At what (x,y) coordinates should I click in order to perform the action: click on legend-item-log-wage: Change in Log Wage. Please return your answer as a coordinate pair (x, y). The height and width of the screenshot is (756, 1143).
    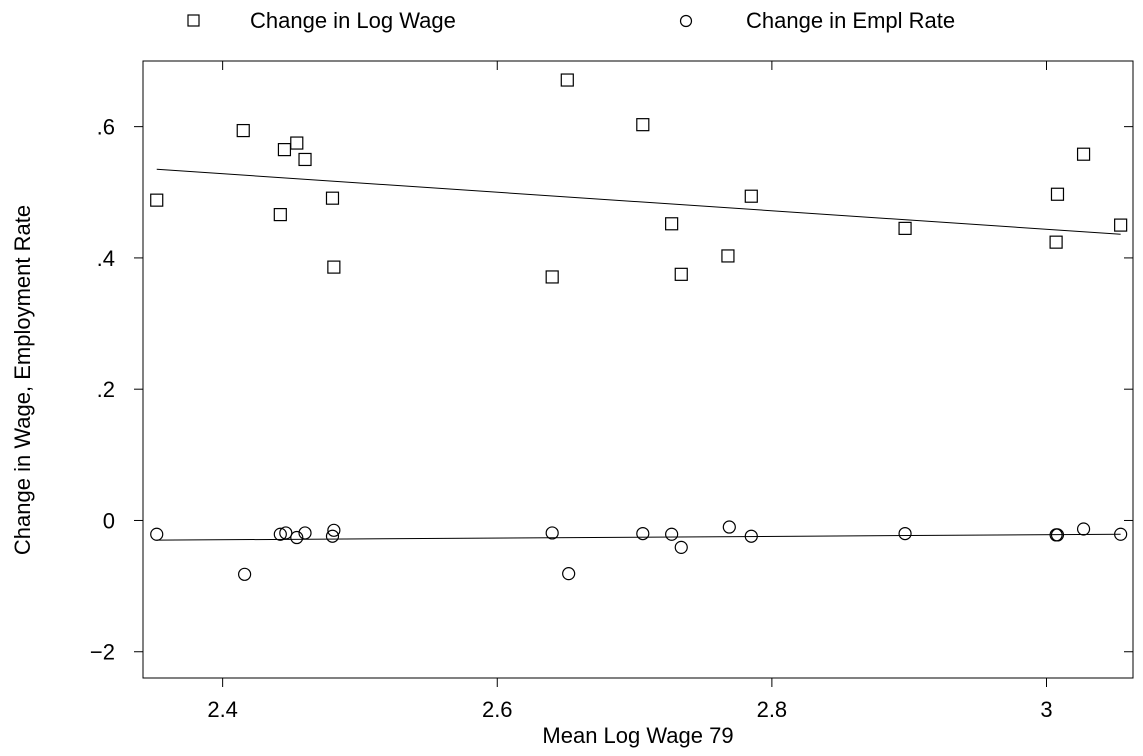
    Looking at the image, I should click on (321, 20).